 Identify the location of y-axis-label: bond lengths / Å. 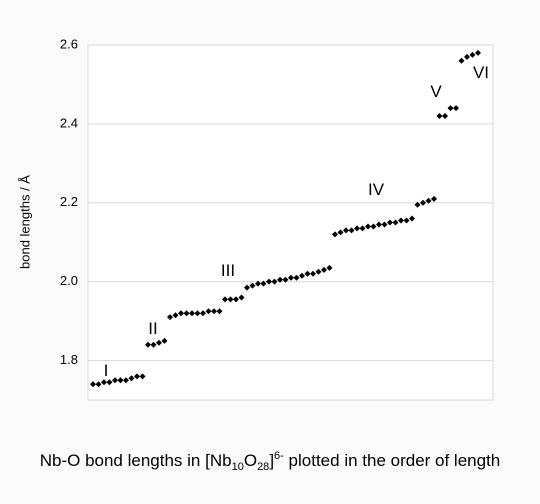
(24, 222).